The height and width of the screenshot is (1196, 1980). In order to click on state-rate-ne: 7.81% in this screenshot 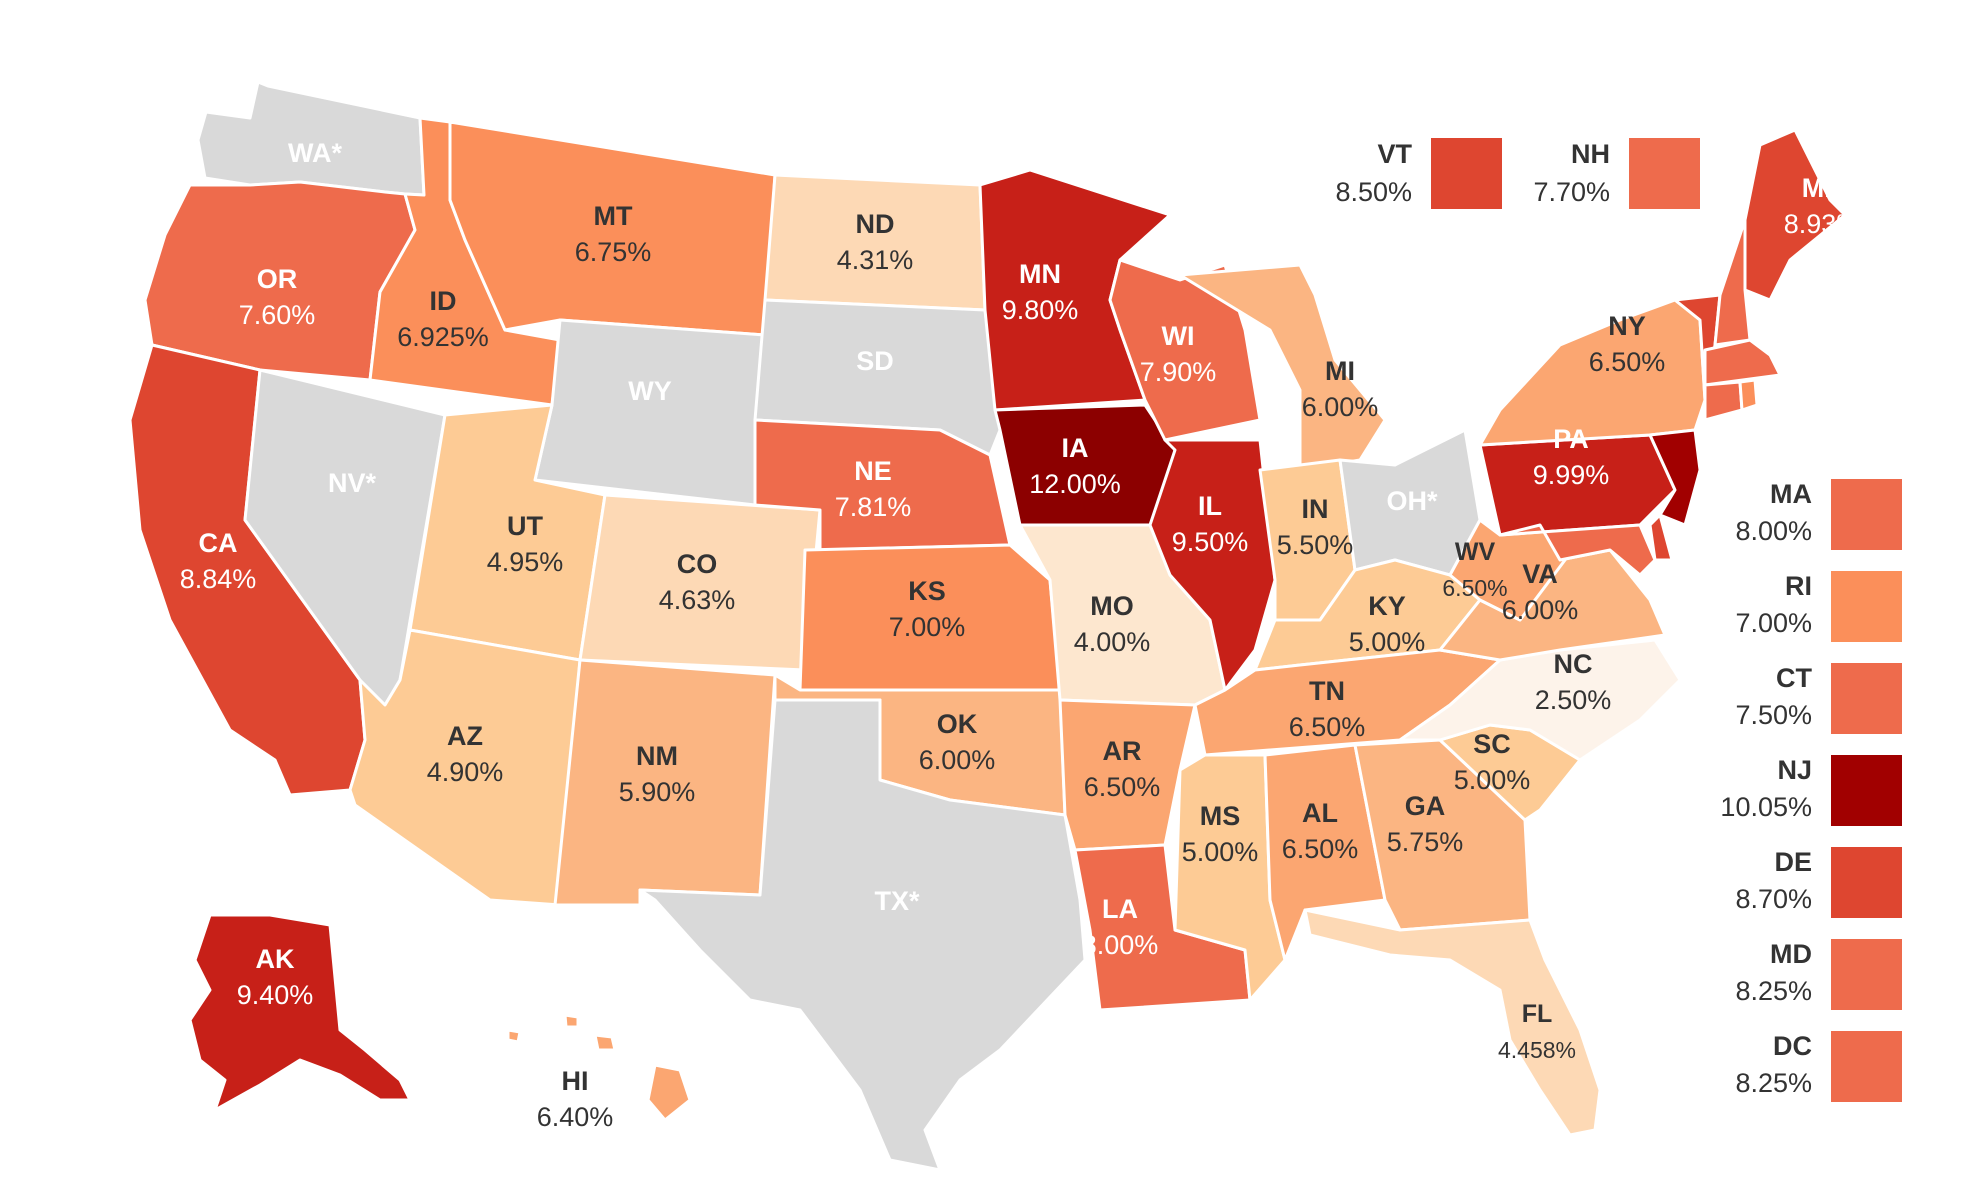, I will do `click(873, 507)`.